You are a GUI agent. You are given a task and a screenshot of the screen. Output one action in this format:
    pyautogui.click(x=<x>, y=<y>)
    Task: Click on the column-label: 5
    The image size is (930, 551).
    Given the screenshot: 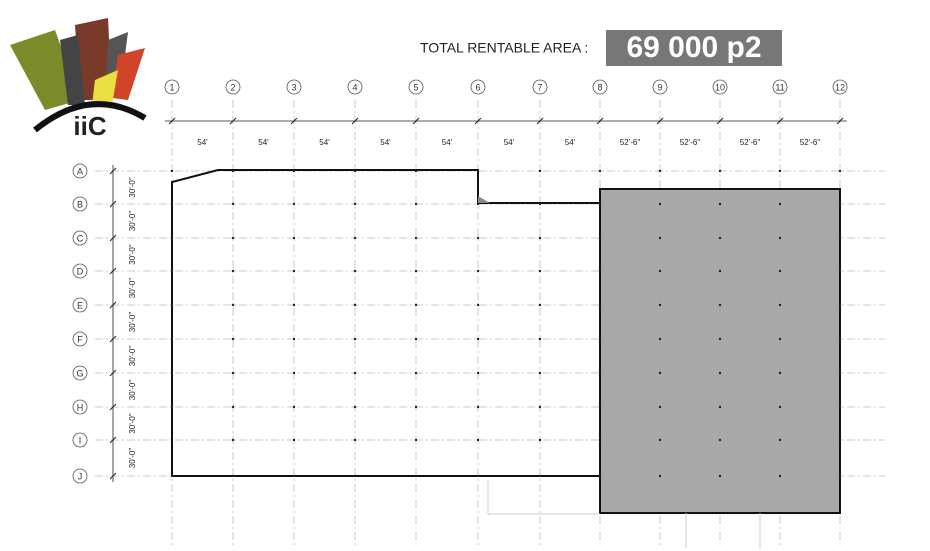 What is the action you would take?
    pyautogui.click(x=415, y=87)
    